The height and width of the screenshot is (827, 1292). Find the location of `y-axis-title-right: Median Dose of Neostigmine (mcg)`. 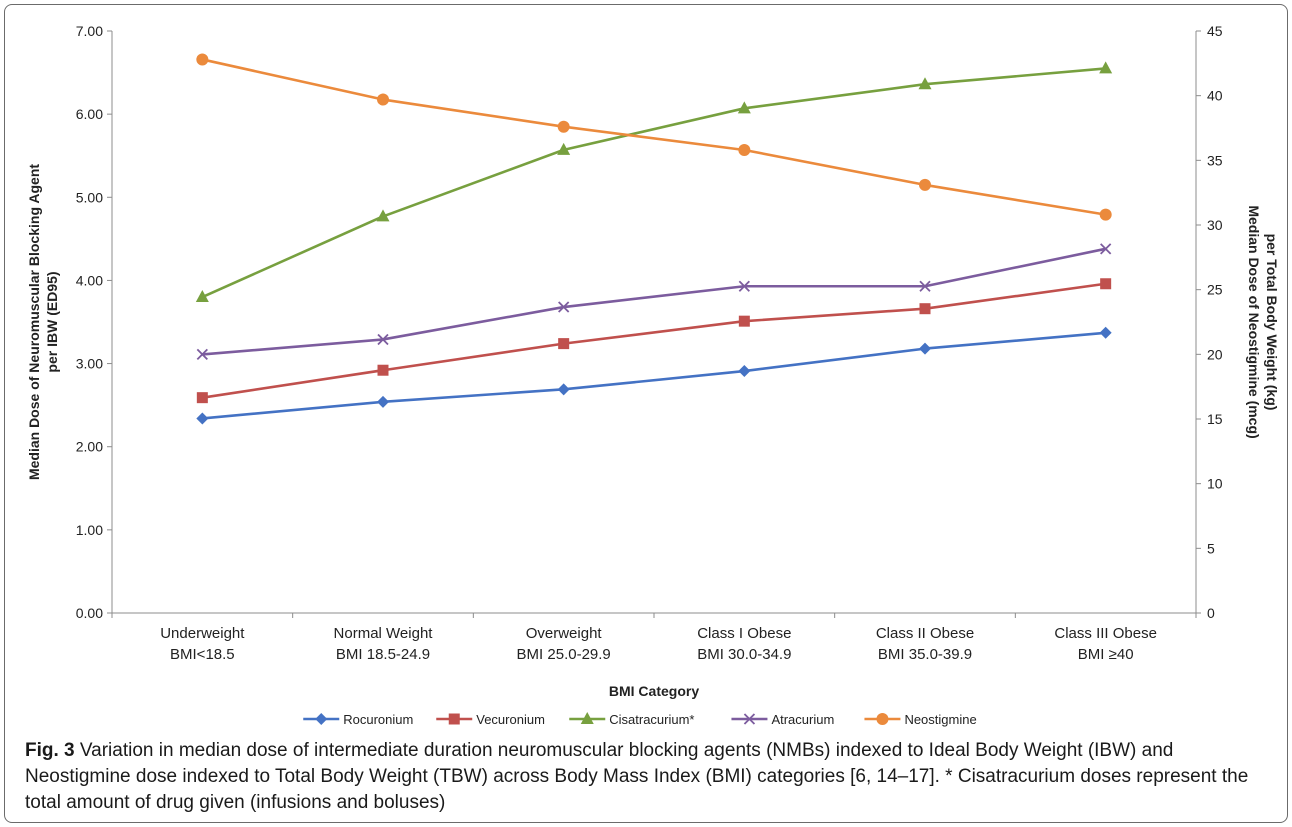

y-axis-title-right: Median Dose of Neostigmine (mcg) is located at coordinates (1254, 321).